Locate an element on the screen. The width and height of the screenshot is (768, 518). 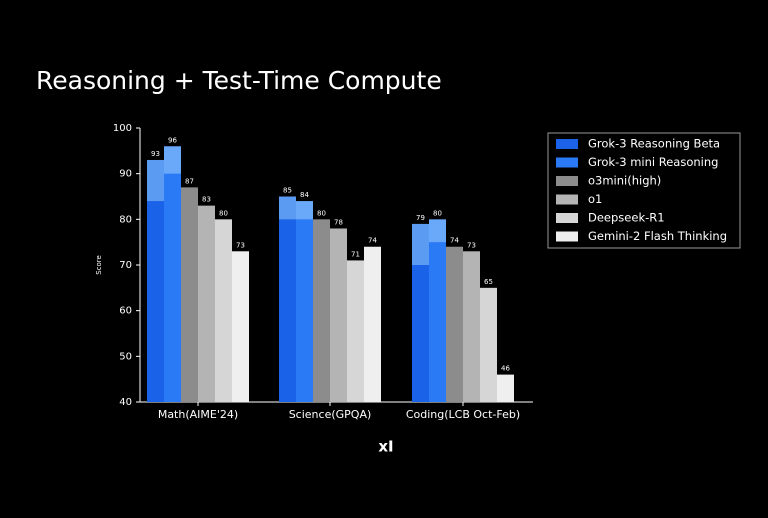
y-axis-label: Score is located at coordinates (99, 265).